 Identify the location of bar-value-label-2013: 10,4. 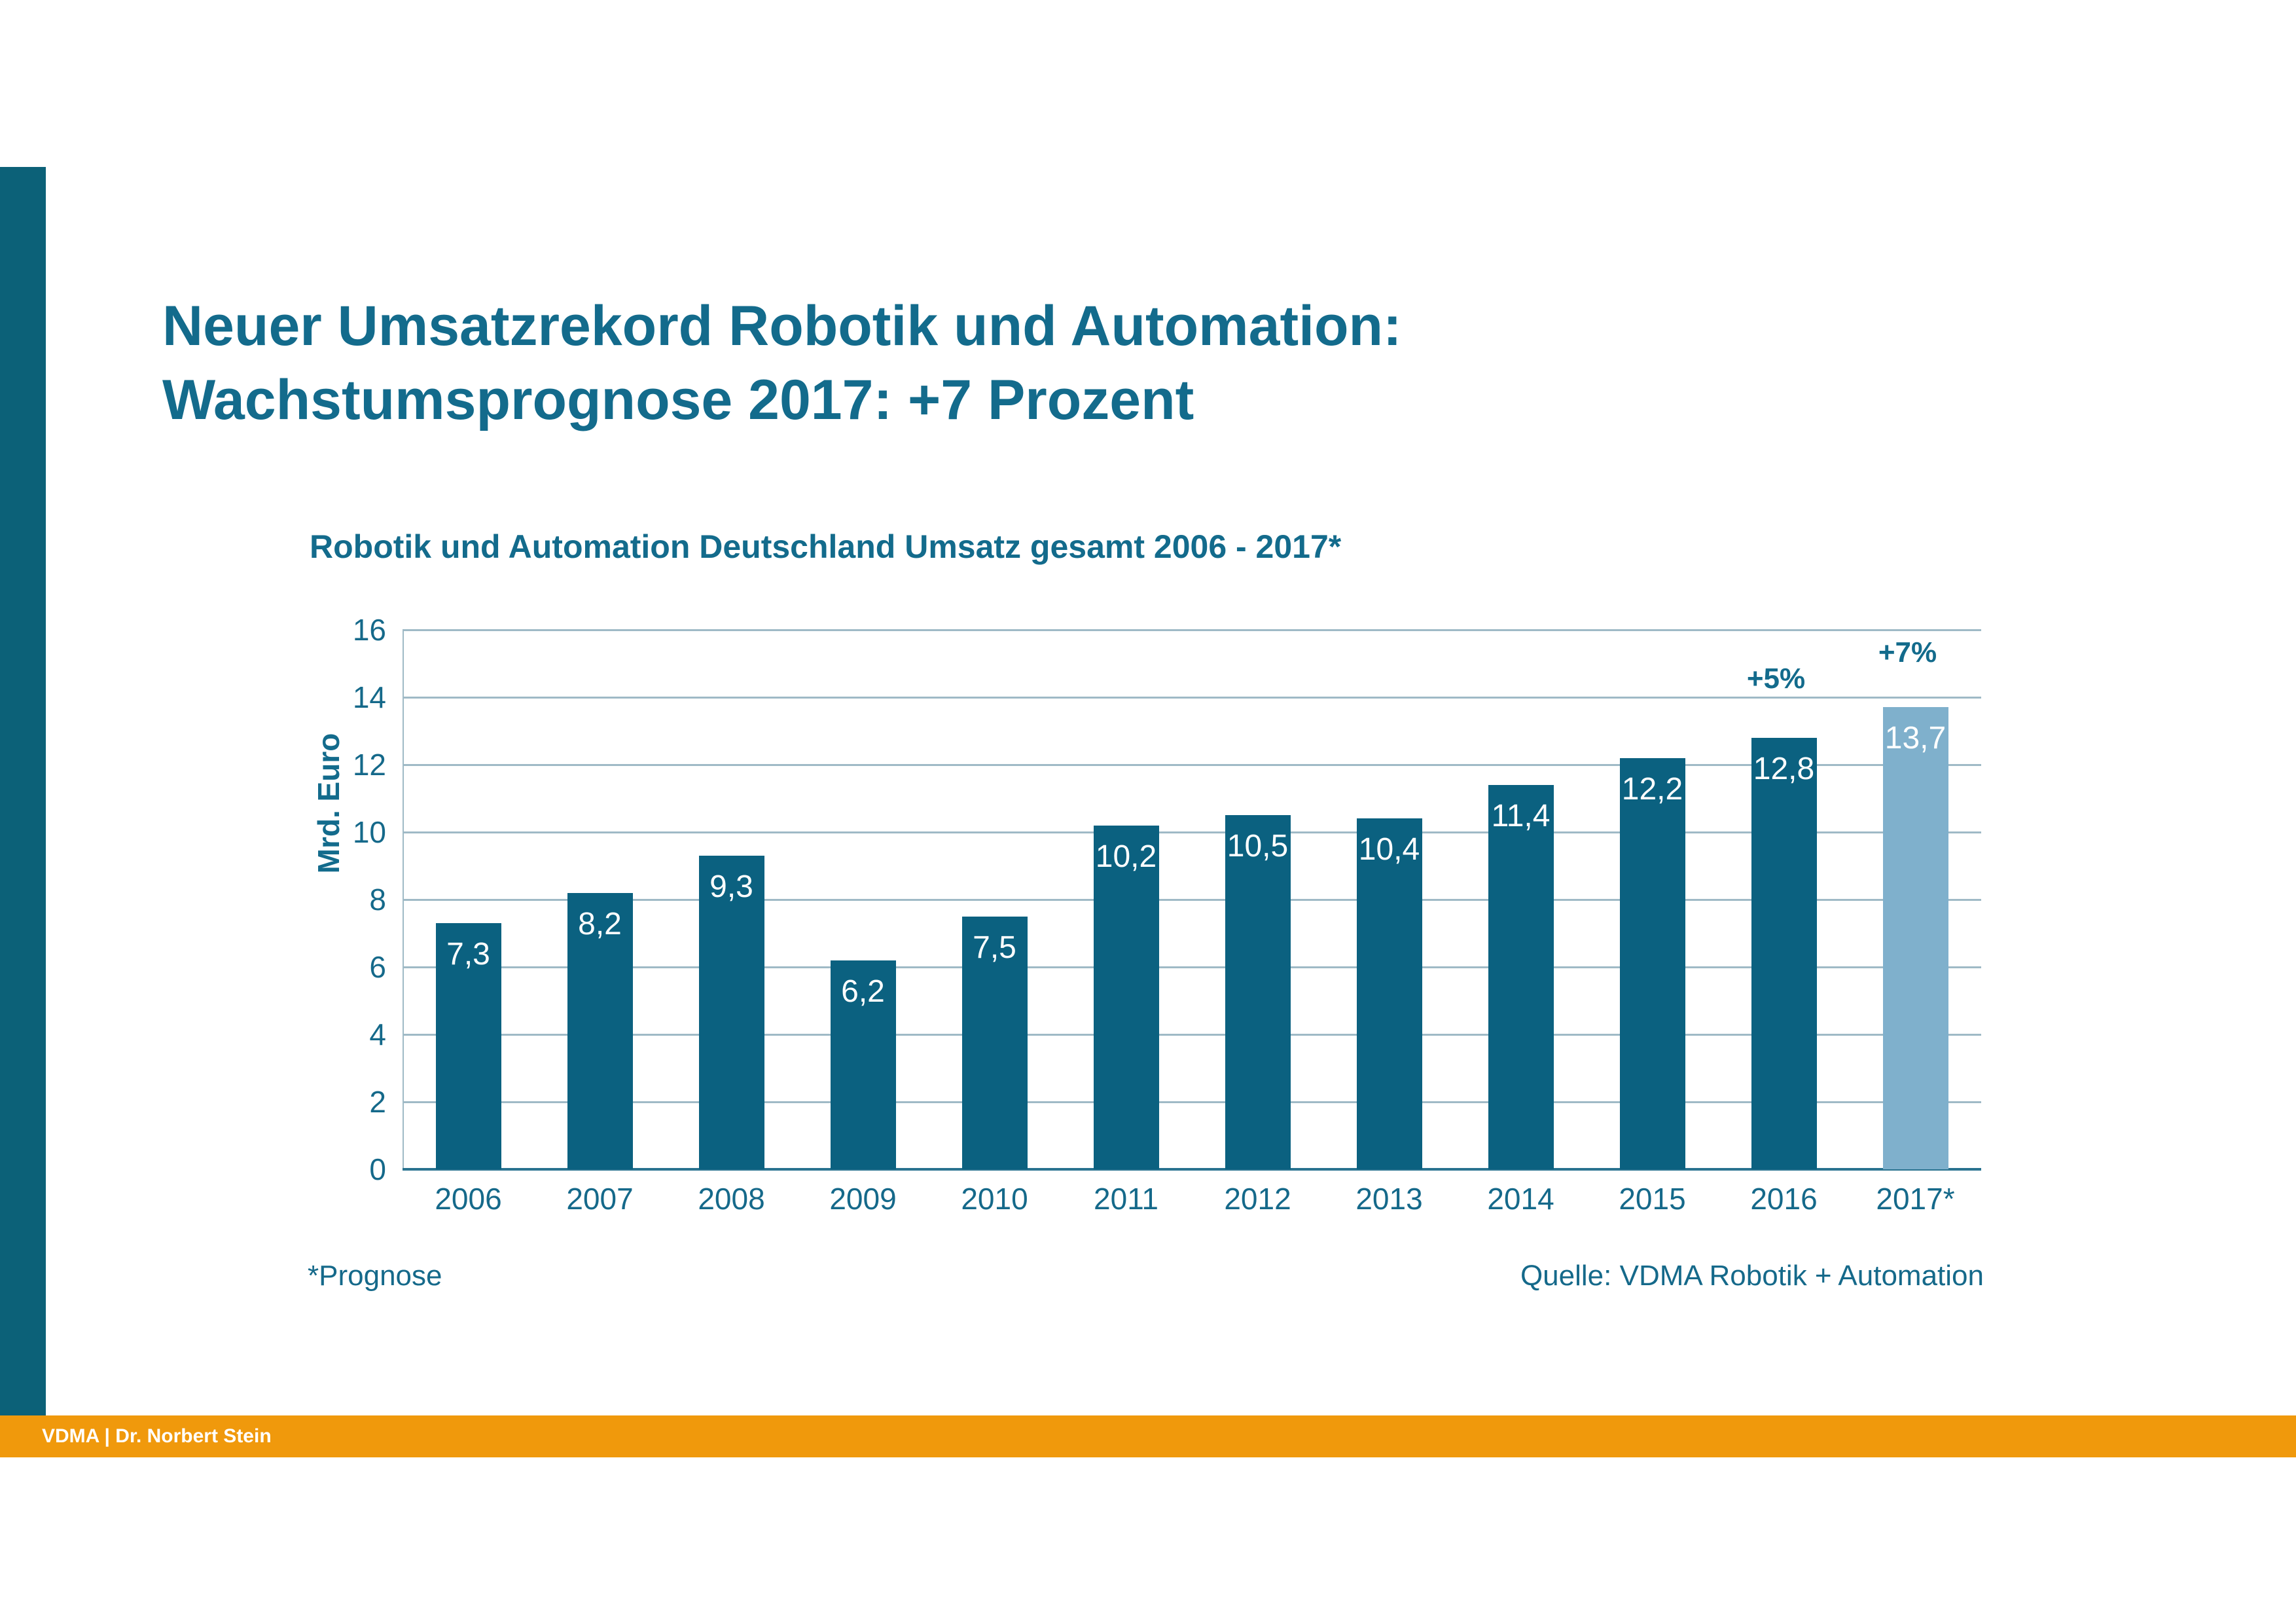
(1389, 849).